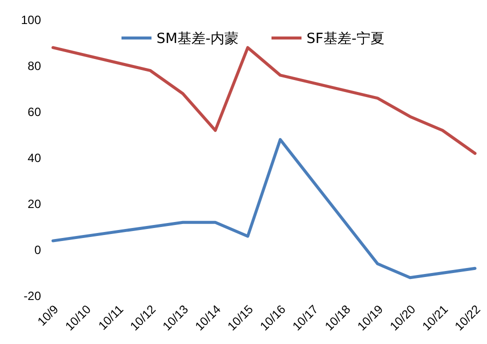  What do you see at coordinates (35, 204) in the screenshot?
I see `y-tick-label: 20` at bounding box center [35, 204].